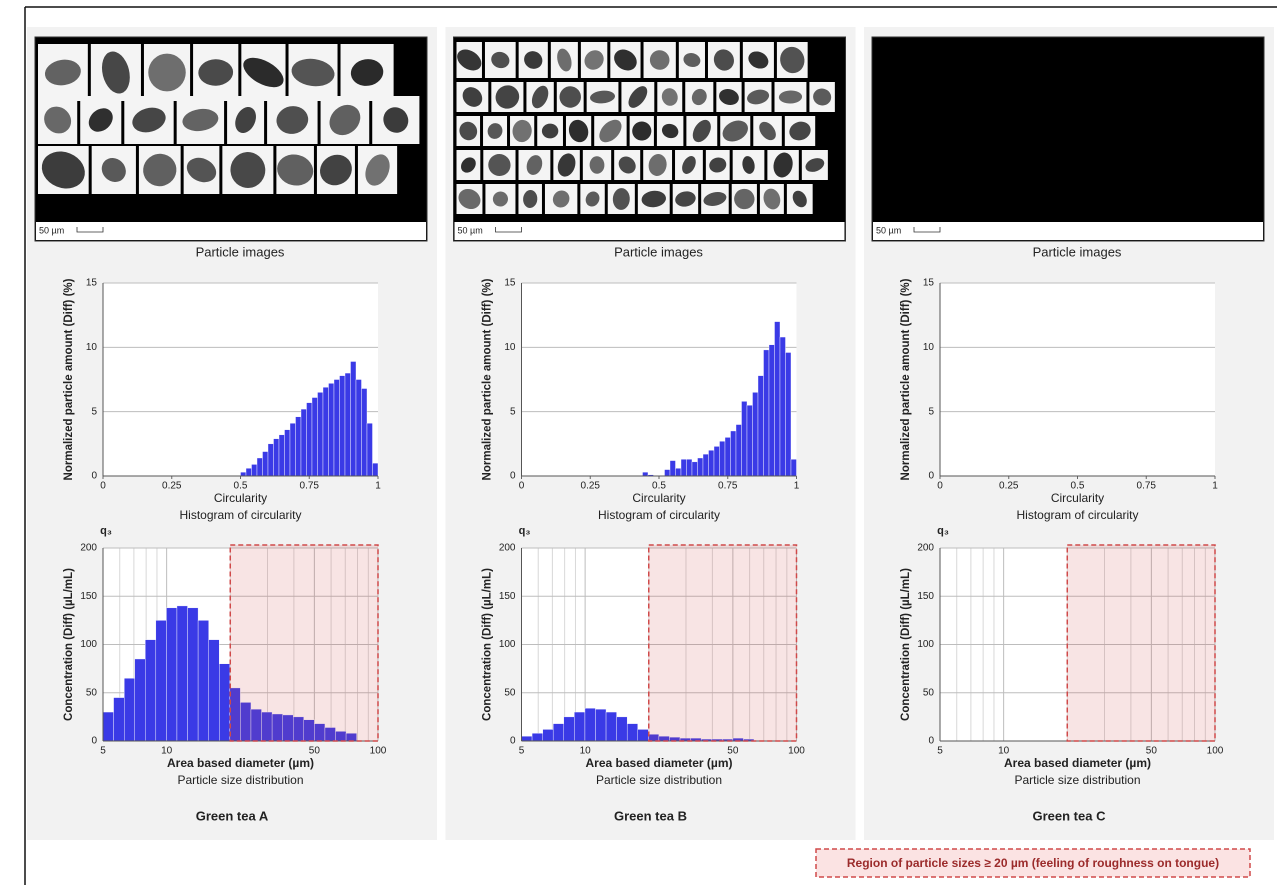 This screenshot has width=1277, height=885. I want to click on chart-caption: Histogram of circularity, so click(1077, 515).